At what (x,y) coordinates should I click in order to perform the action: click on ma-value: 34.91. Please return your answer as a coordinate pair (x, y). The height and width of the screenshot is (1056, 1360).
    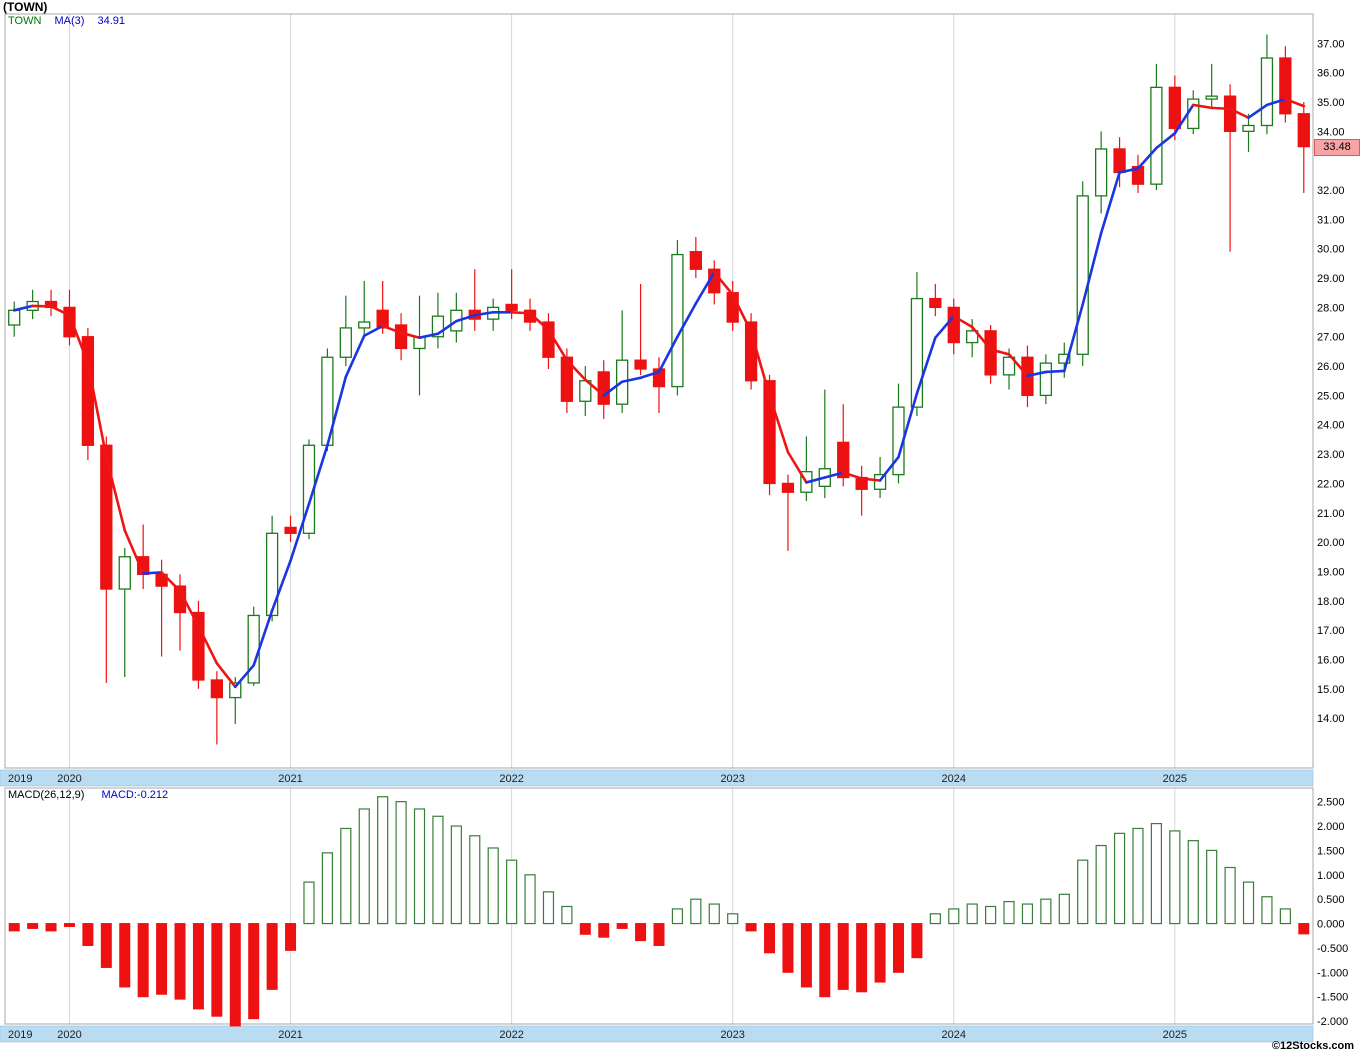
    Looking at the image, I should click on (111, 21).